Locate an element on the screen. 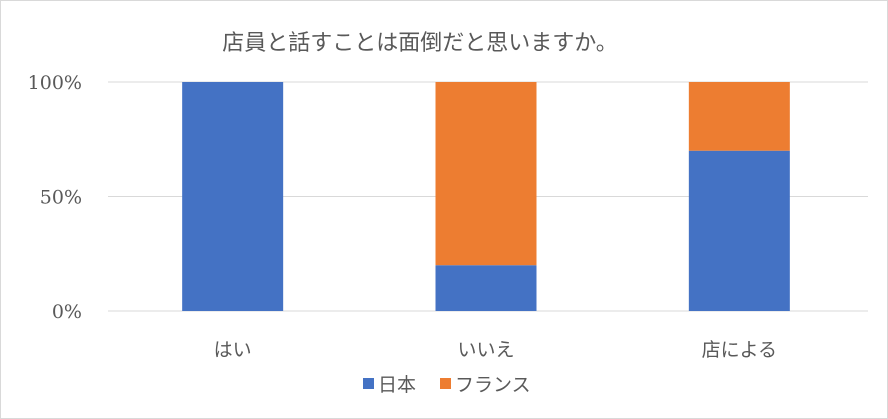  x-tick-label: はい is located at coordinates (233, 350).